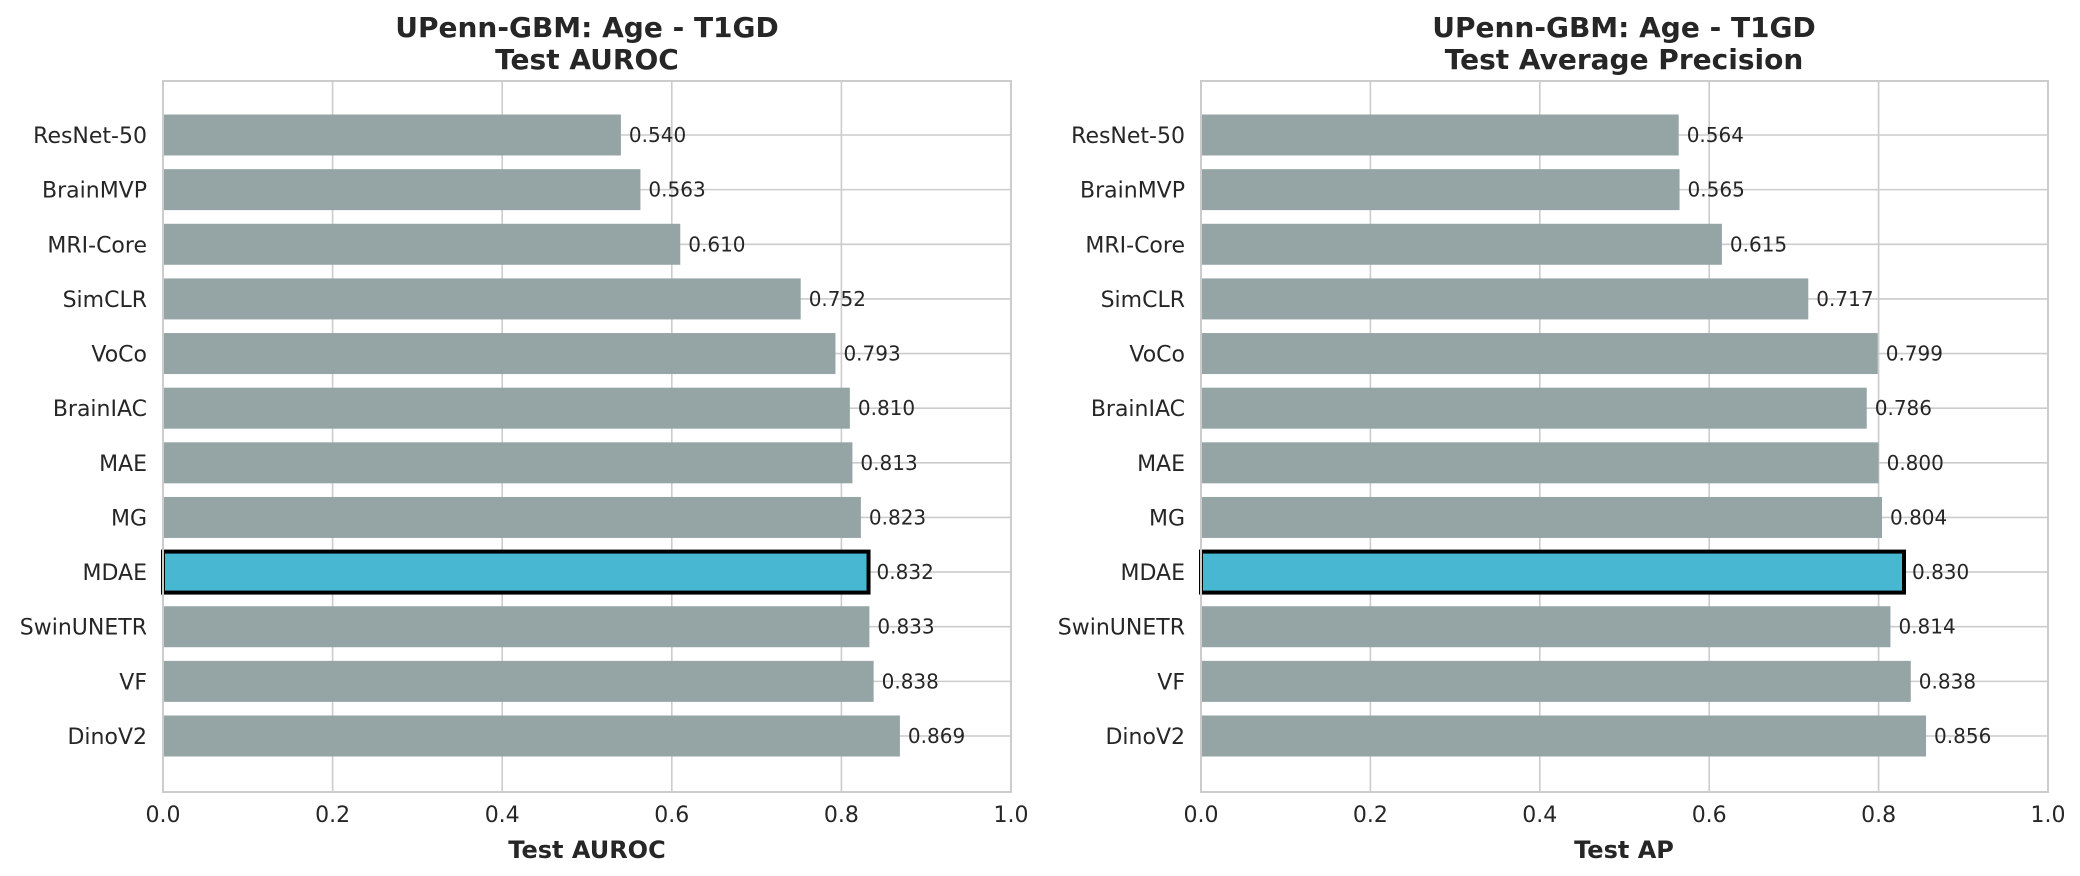 This screenshot has width=2080, height=876. Describe the element at coordinates (676, 190) in the screenshot. I see `bar-value-label: 0.563` at that location.